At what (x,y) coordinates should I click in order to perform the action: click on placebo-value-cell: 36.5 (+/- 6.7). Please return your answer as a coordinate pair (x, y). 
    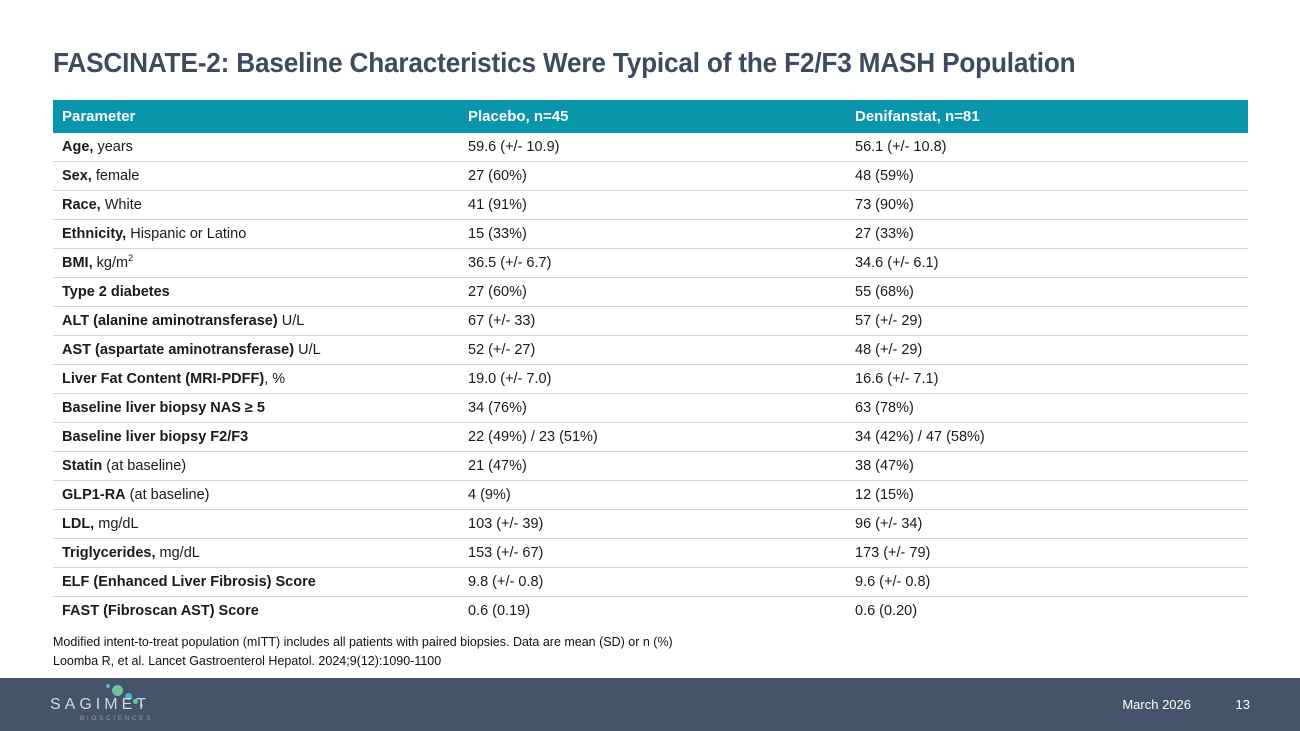
    Looking at the image, I should click on (652, 263).